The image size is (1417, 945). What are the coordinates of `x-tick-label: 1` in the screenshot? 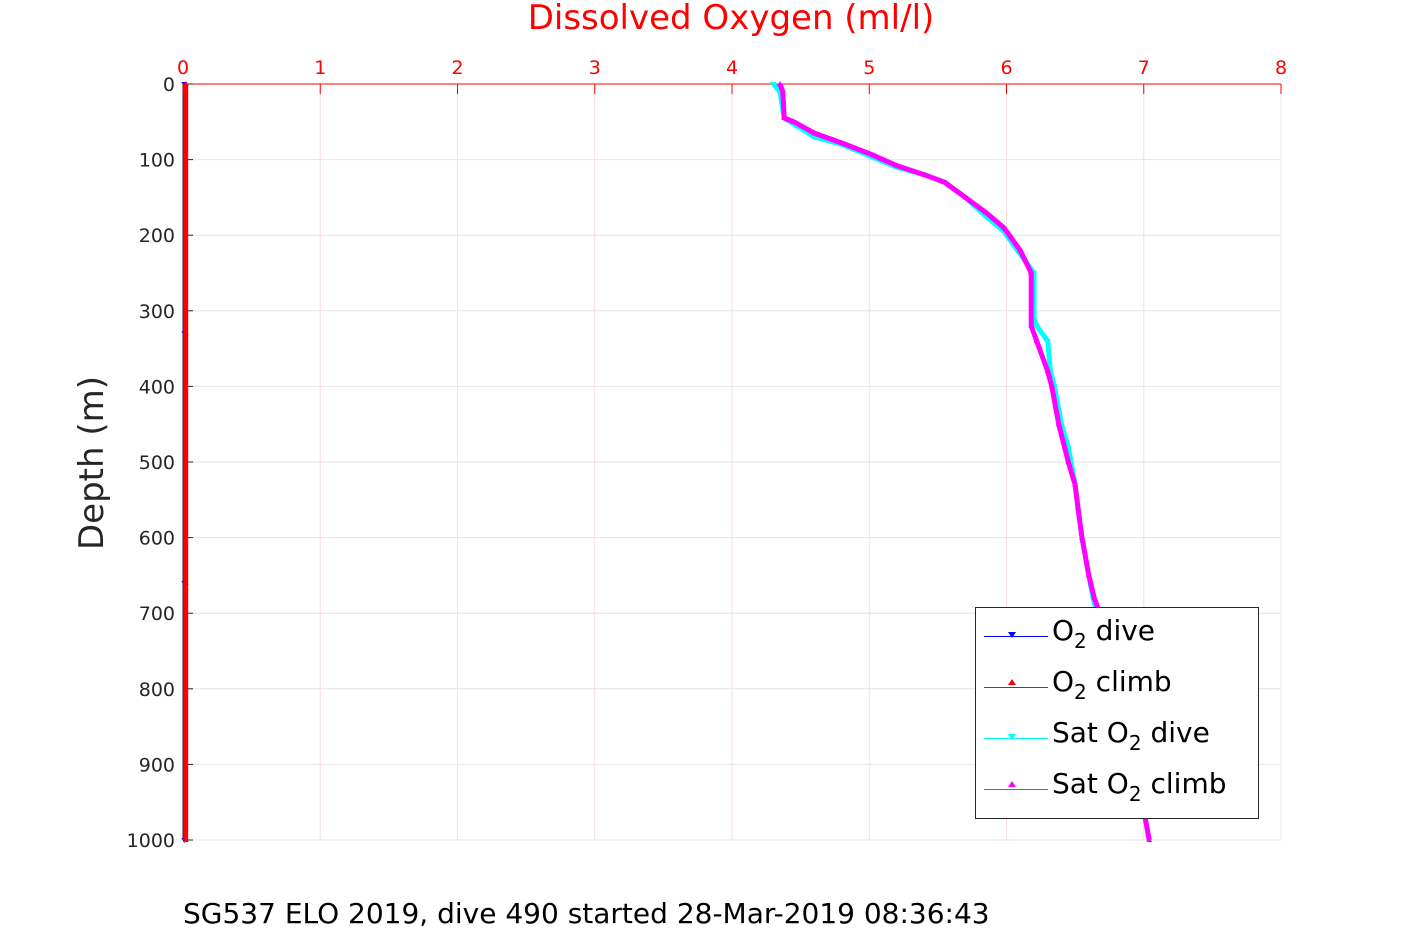 It's located at (320, 68).